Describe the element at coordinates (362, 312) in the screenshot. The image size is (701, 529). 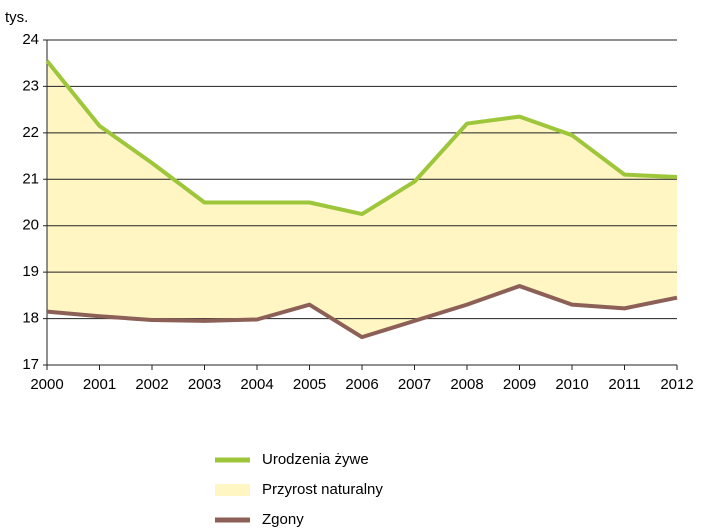
I see `series-line` at that location.